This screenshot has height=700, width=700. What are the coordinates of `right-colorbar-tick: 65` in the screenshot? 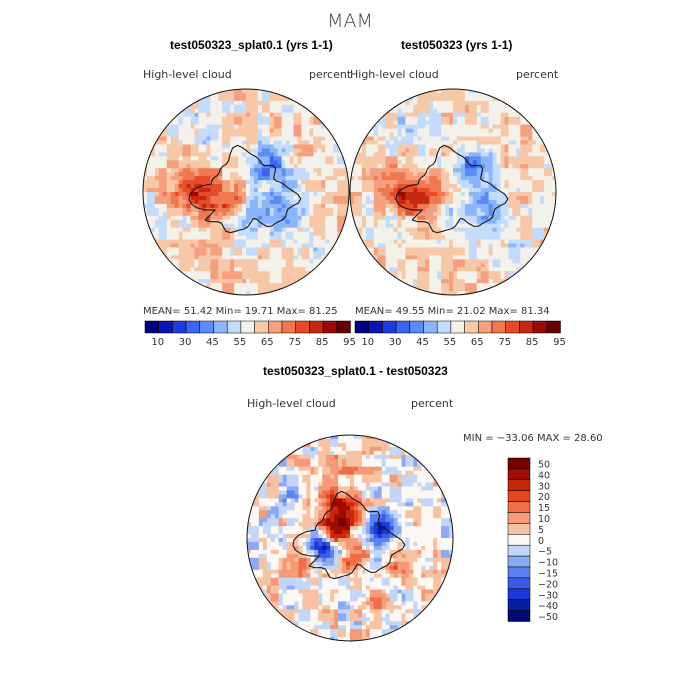 It's located at (477, 342).